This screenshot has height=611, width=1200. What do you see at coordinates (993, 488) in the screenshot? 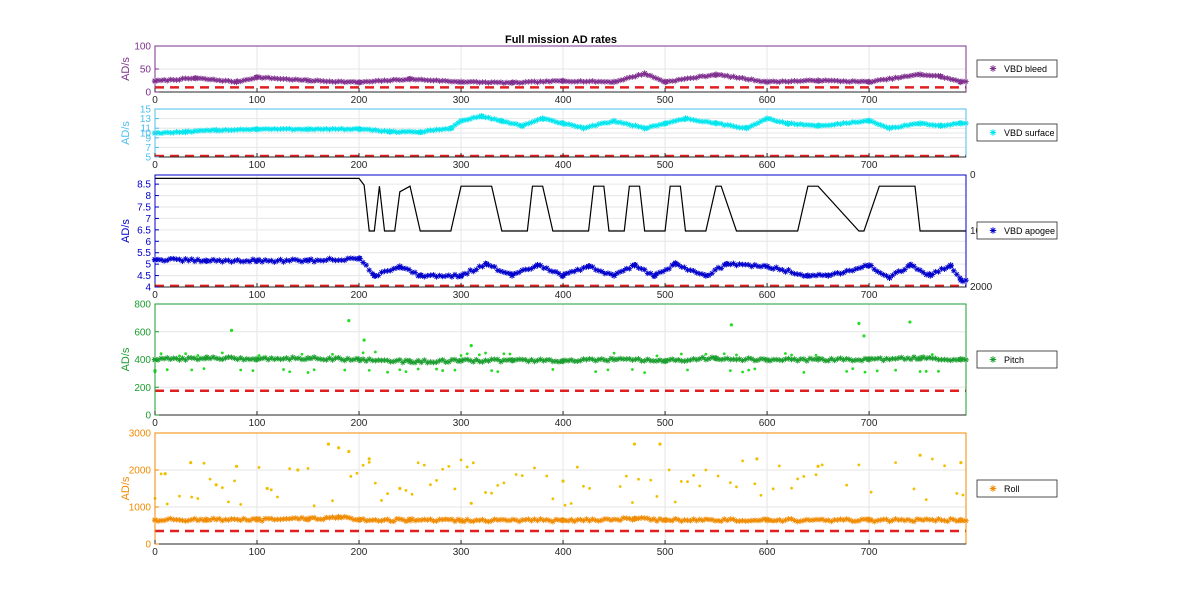
I see `legend-marker` at bounding box center [993, 488].